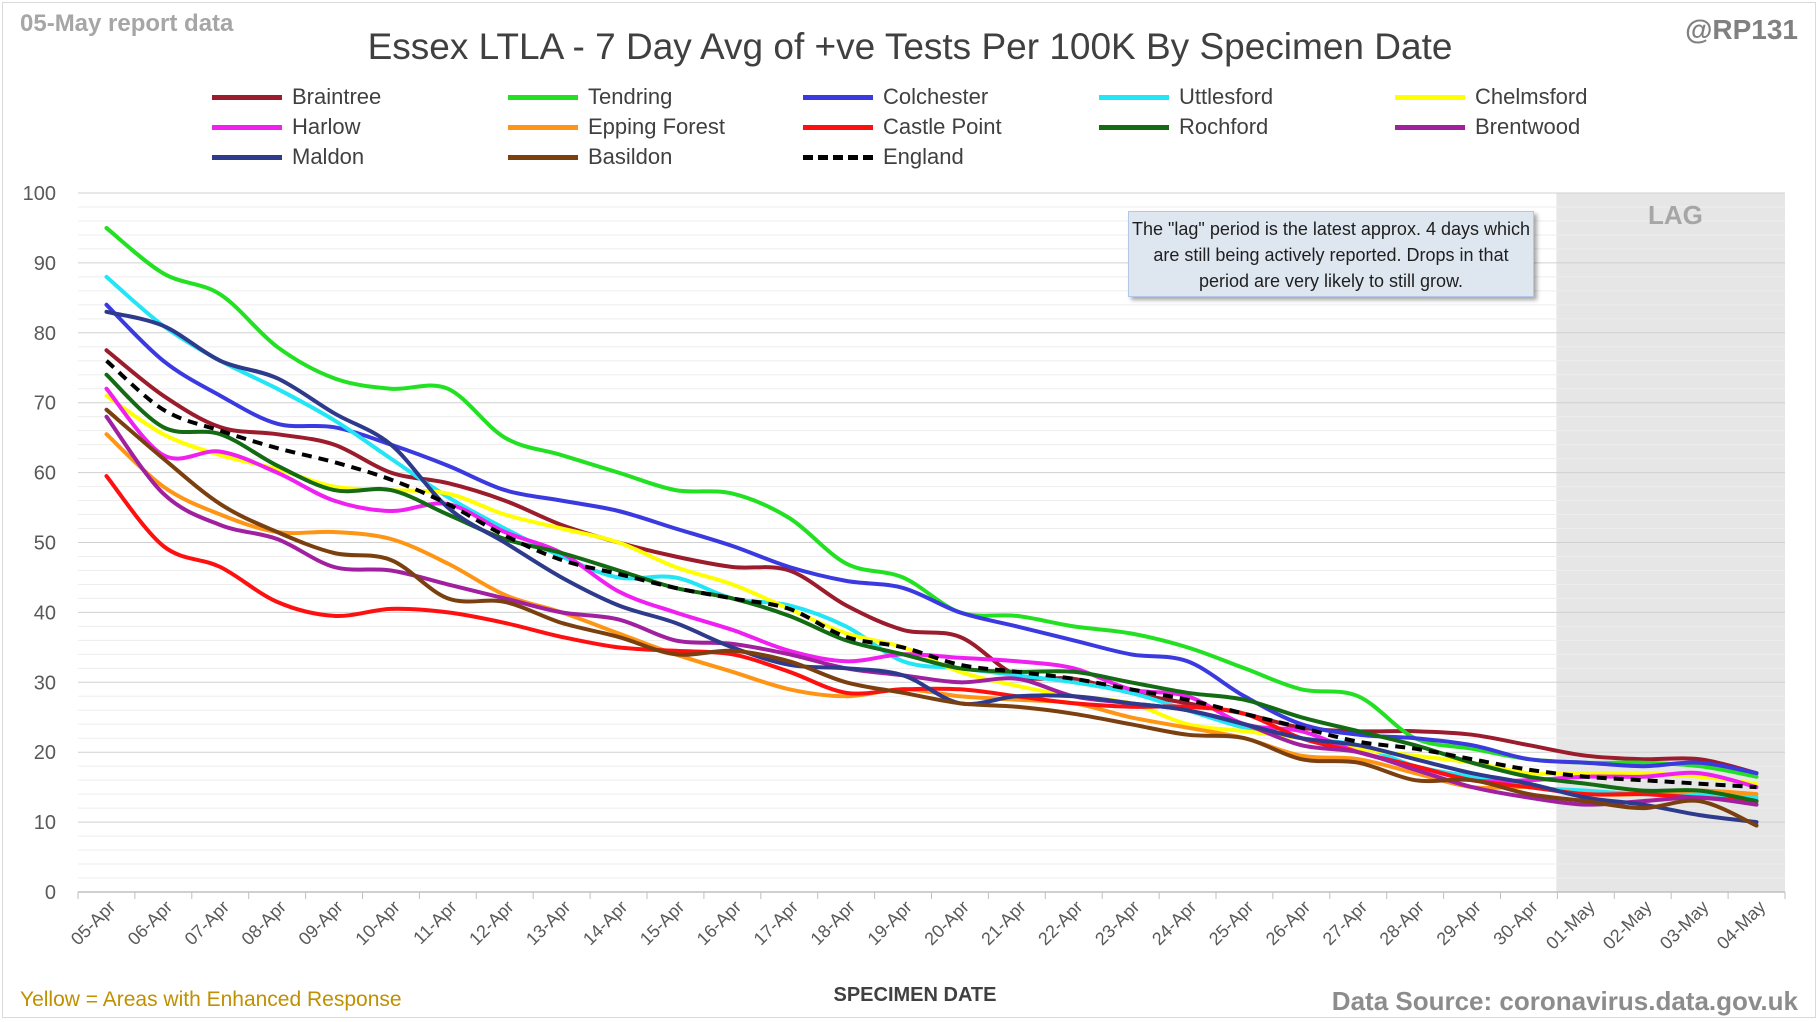 The width and height of the screenshot is (1820, 1022). What do you see at coordinates (1402, 923) in the screenshot?
I see `x-tick-label: 28-Apr` at bounding box center [1402, 923].